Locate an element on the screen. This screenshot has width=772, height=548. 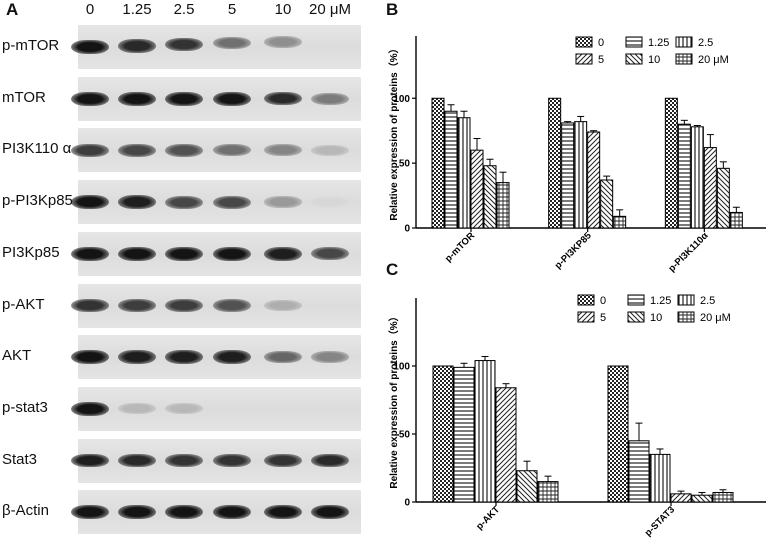
lane-label: 10 is located at coordinates (283, 9).